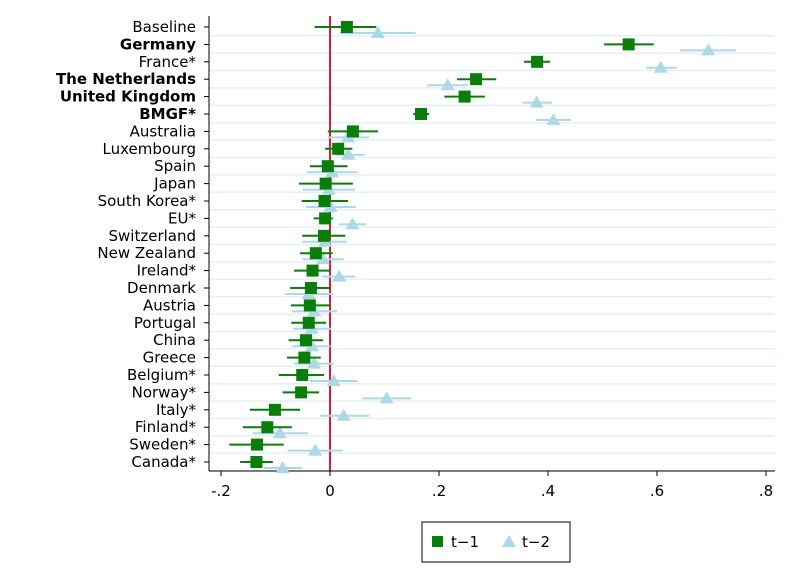 This screenshot has width=800, height=582. I want to click on x-tick-label: .4, so click(548, 491).